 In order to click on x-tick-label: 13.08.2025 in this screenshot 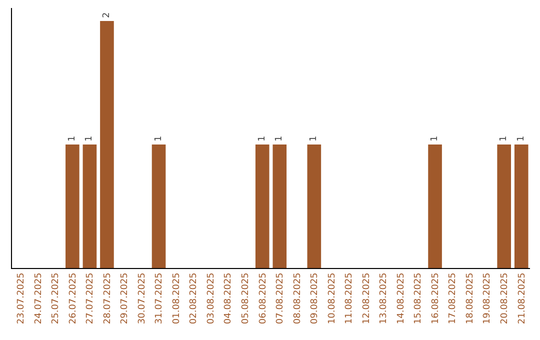, I will do `click(384, 298)`.